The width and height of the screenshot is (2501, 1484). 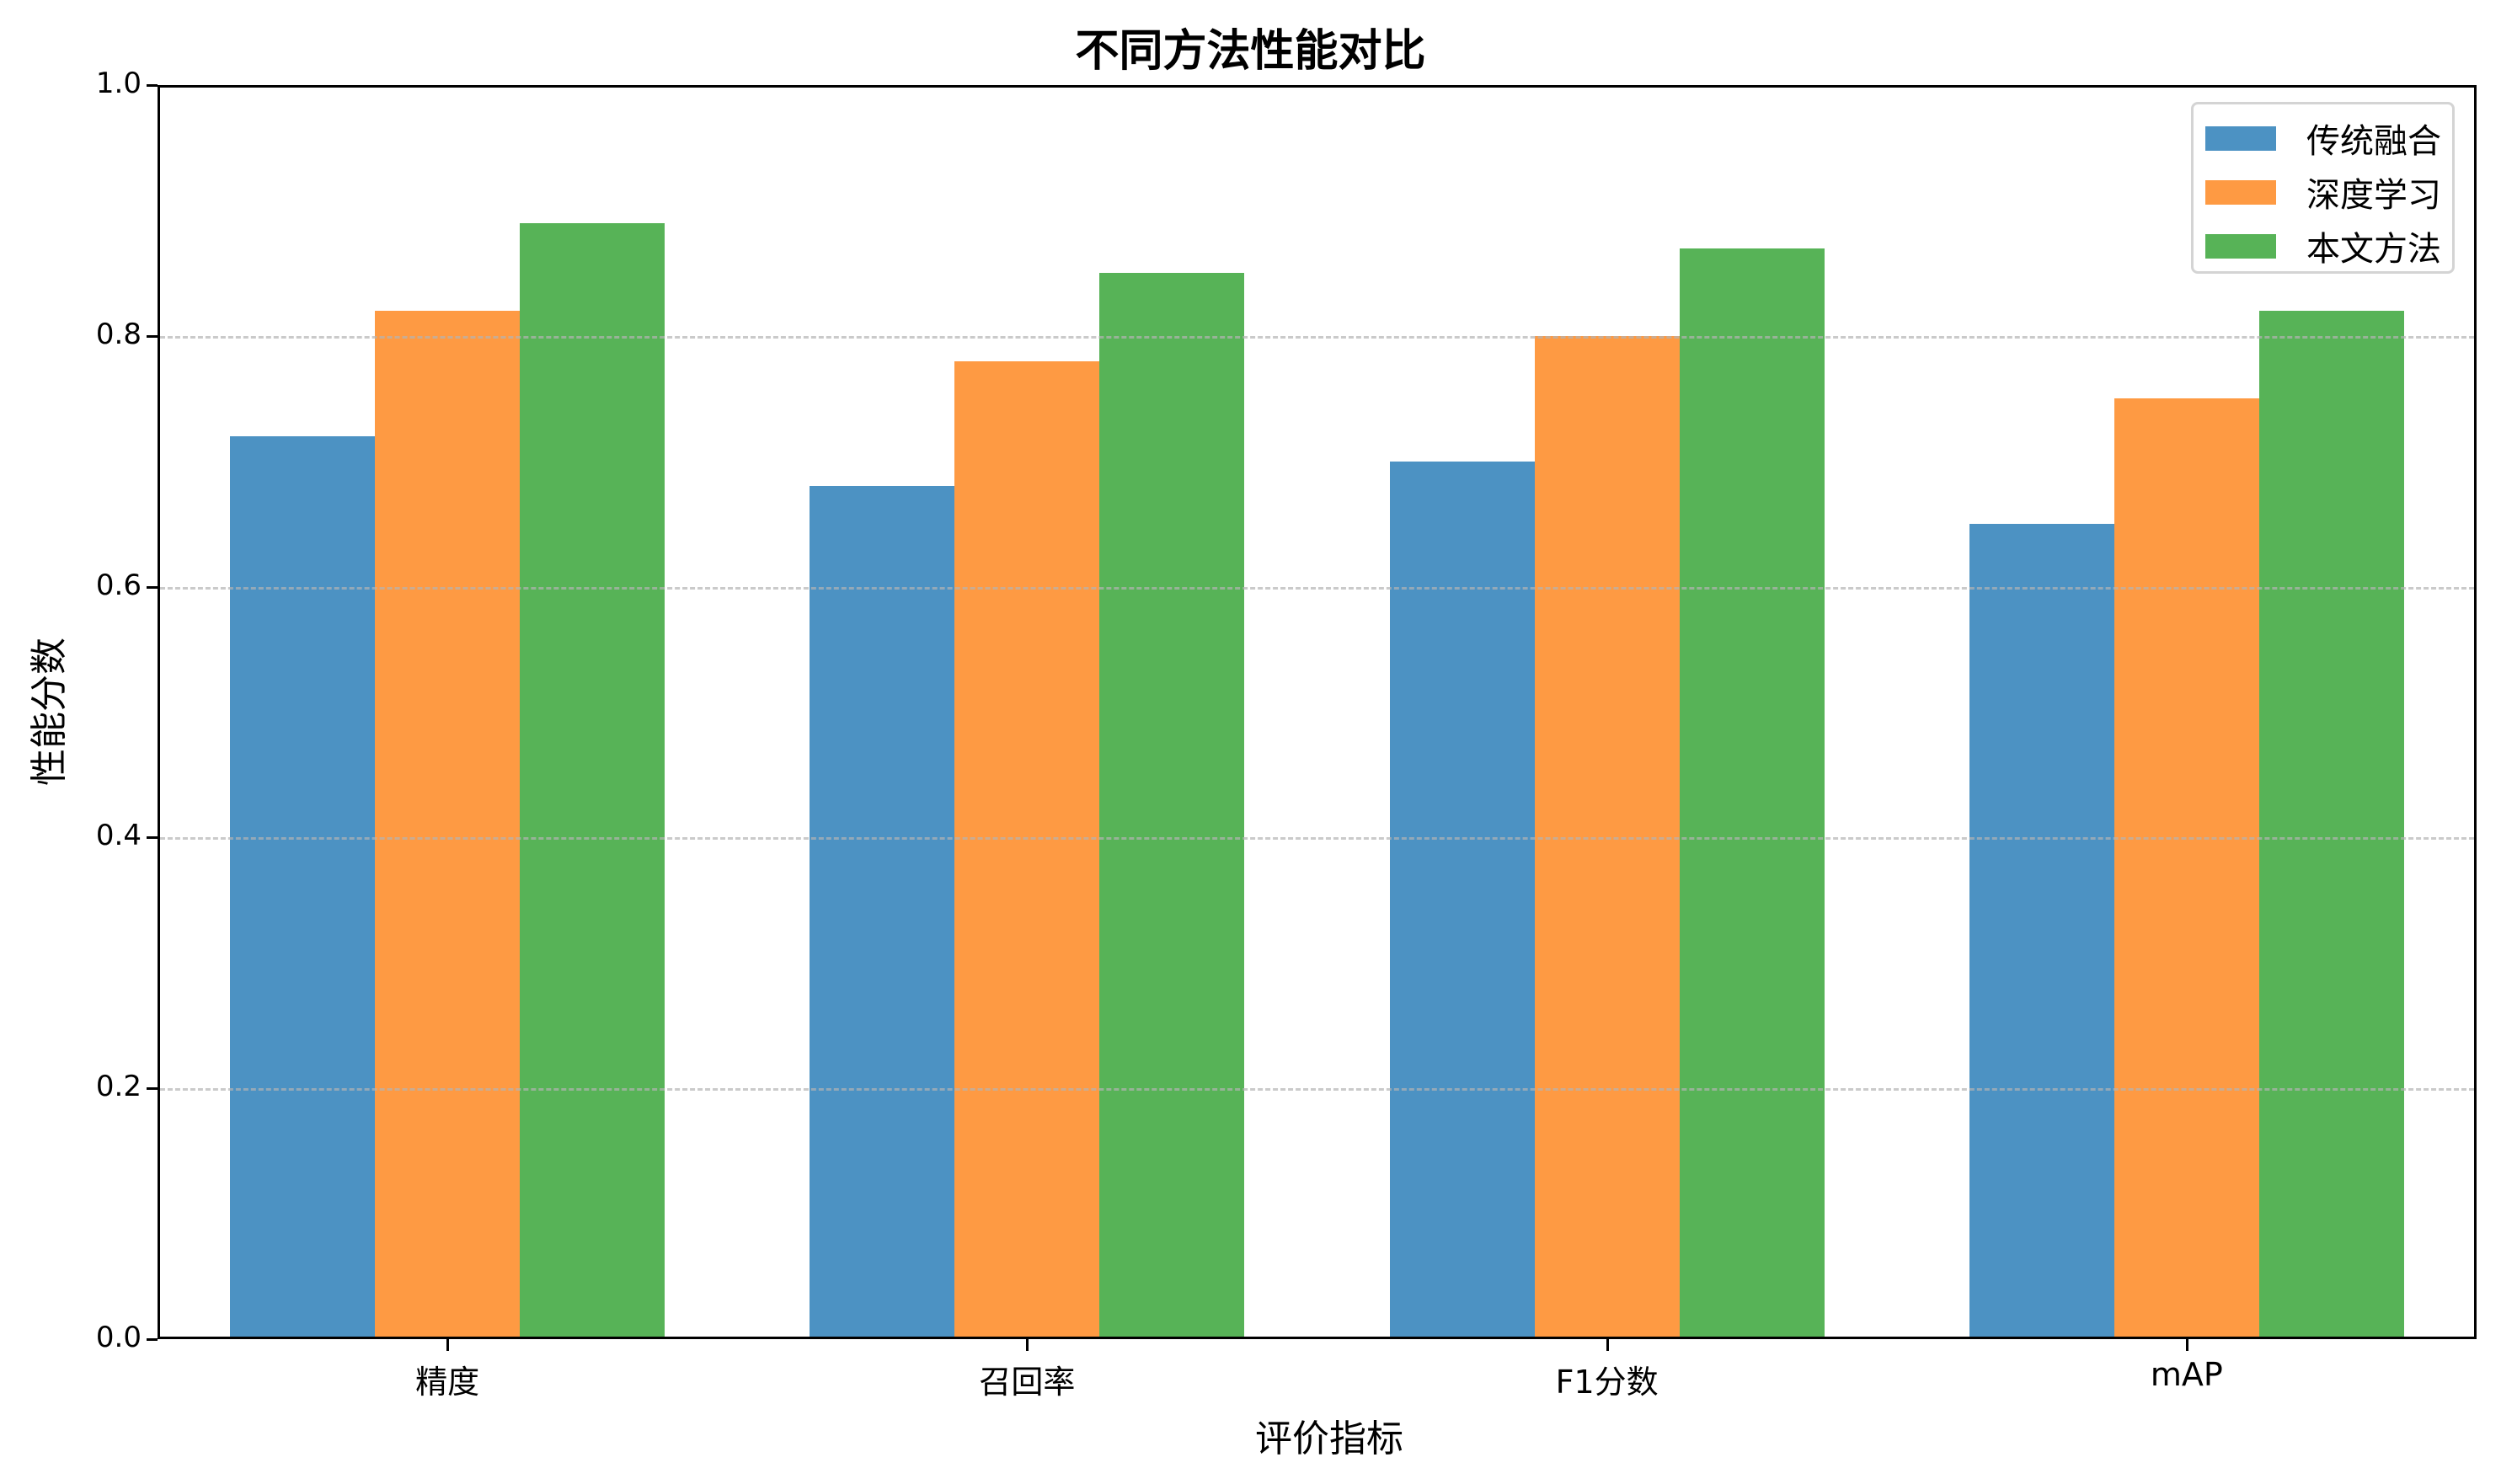 What do you see at coordinates (1250, 52) in the screenshot?
I see `chart-title: 不同方法性能对比` at bounding box center [1250, 52].